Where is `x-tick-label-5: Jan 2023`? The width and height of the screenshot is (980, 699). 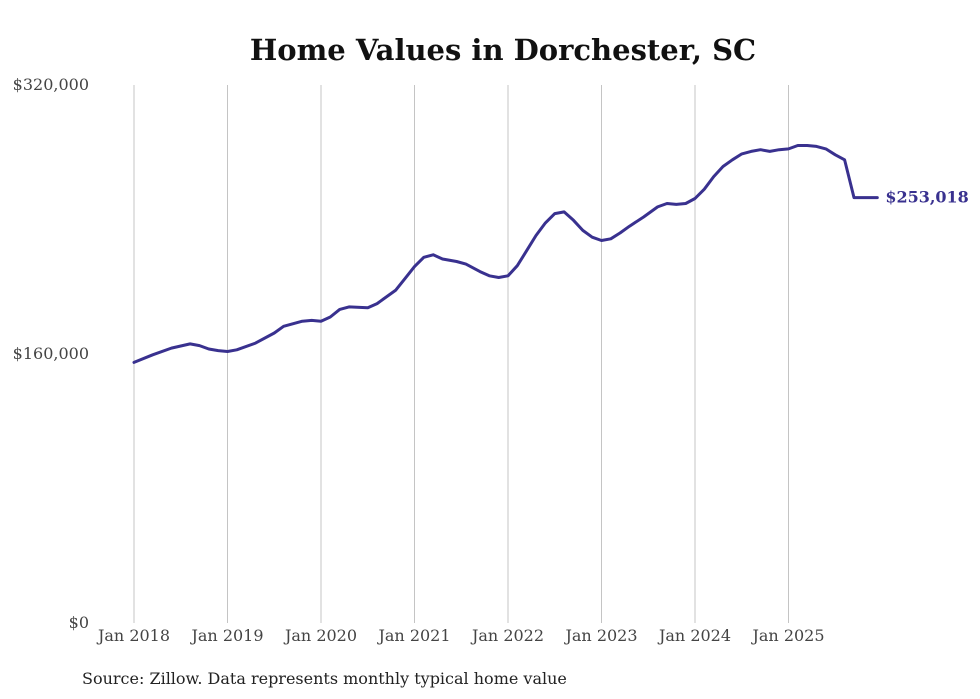
x-tick-label-5: Jan 2023 is located at coordinates (600, 635).